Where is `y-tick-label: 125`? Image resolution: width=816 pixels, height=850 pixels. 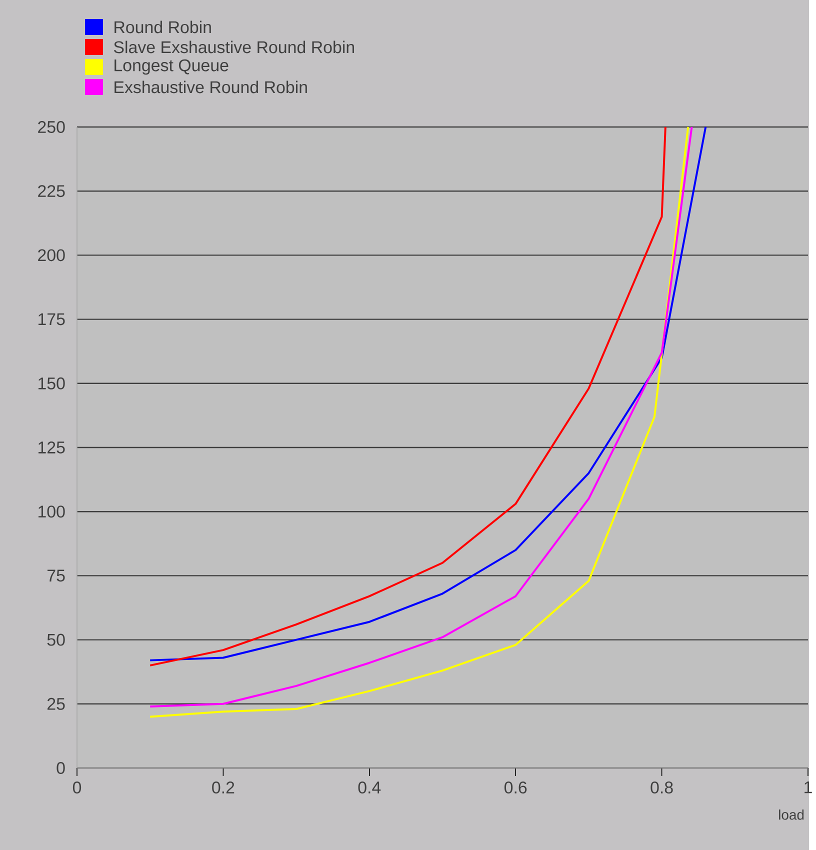 y-tick-label: 125 is located at coordinates (51, 448).